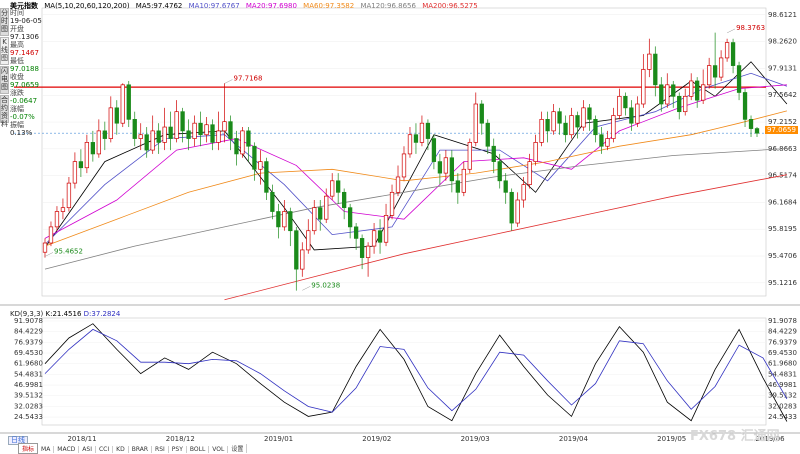 The height and width of the screenshot is (454, 800). Describe the element at coordinates (306, 288) in the screenshot. I see `annotation-leader` at that location.